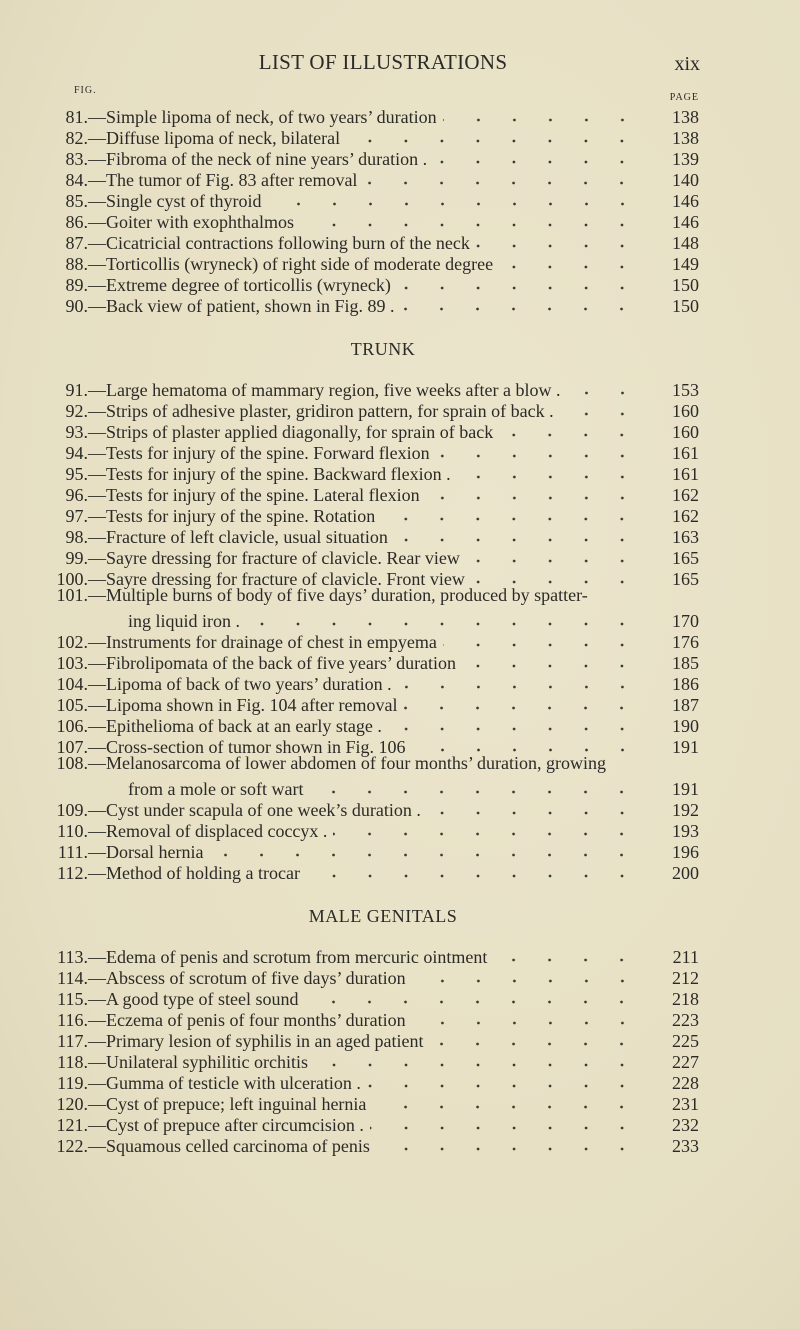 The width and height of the screenshot is (800, 1329). I want to click on figure-caption: —Gumma of testicle with ulceration ., so click(224, 1083).